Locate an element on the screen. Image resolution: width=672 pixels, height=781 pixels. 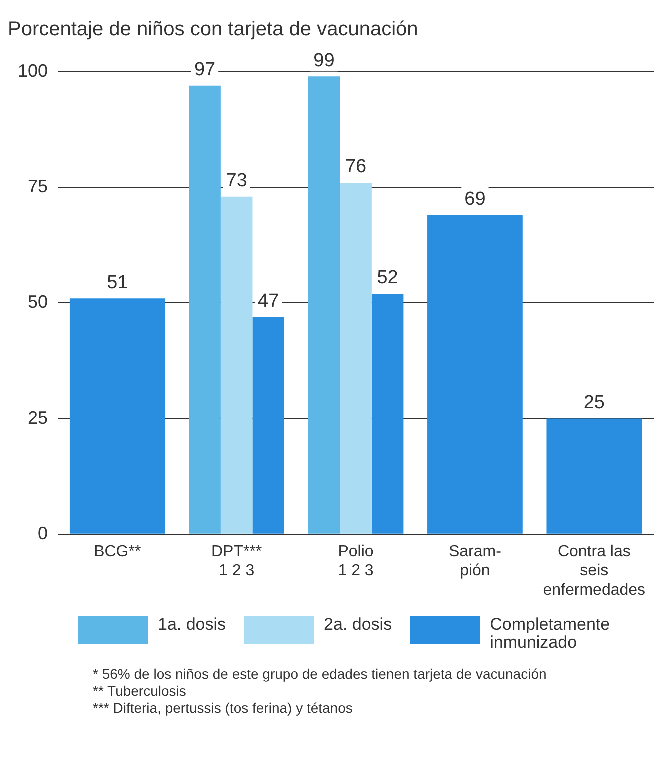
text: *** Difteria, pertussis (tos ferina) y tétanos is located at coordinates (223, 708).